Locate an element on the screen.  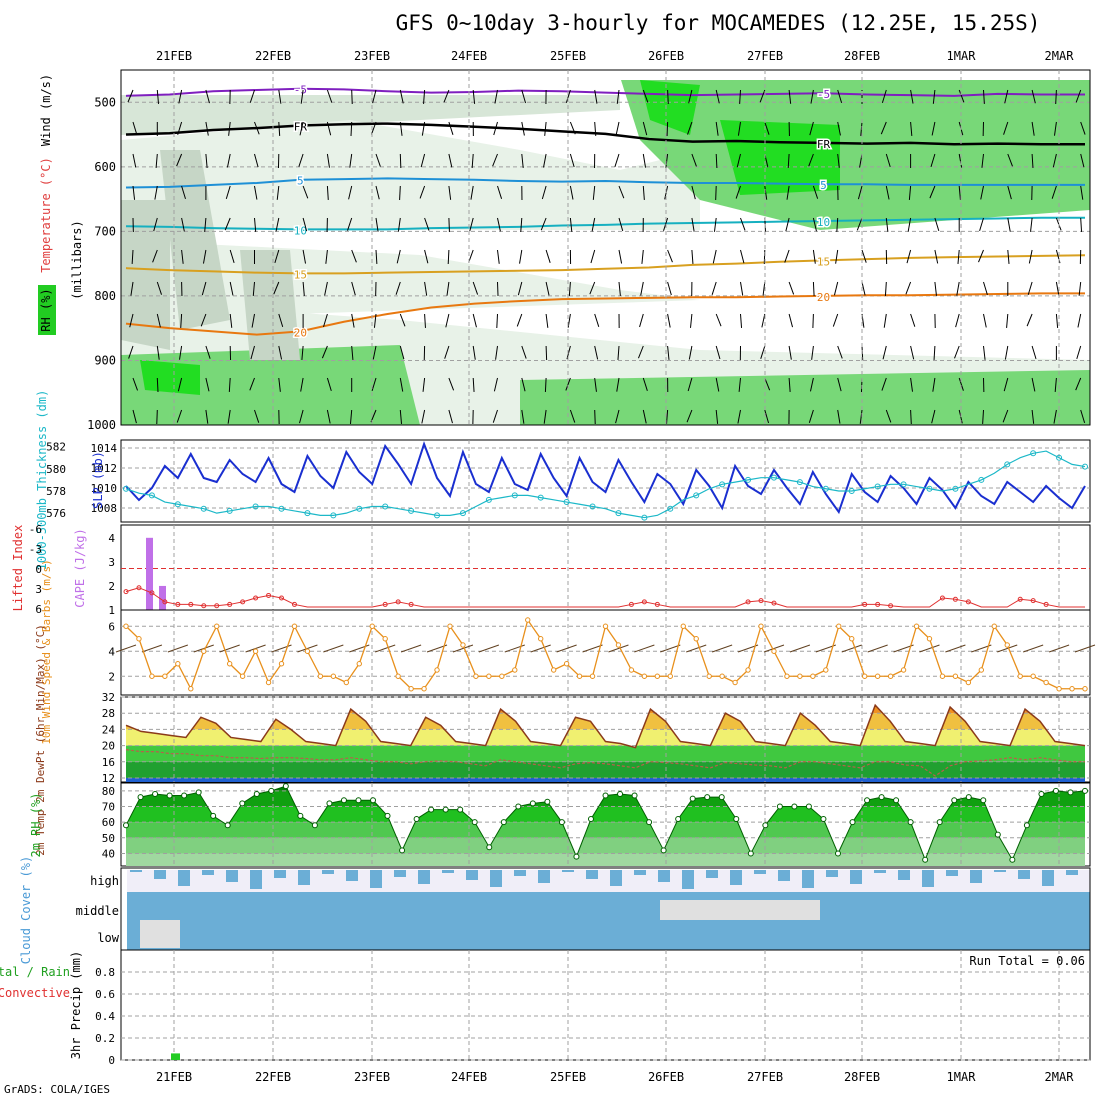
bottom-date-label: 21FEB is located at coordinates (174, 1077).